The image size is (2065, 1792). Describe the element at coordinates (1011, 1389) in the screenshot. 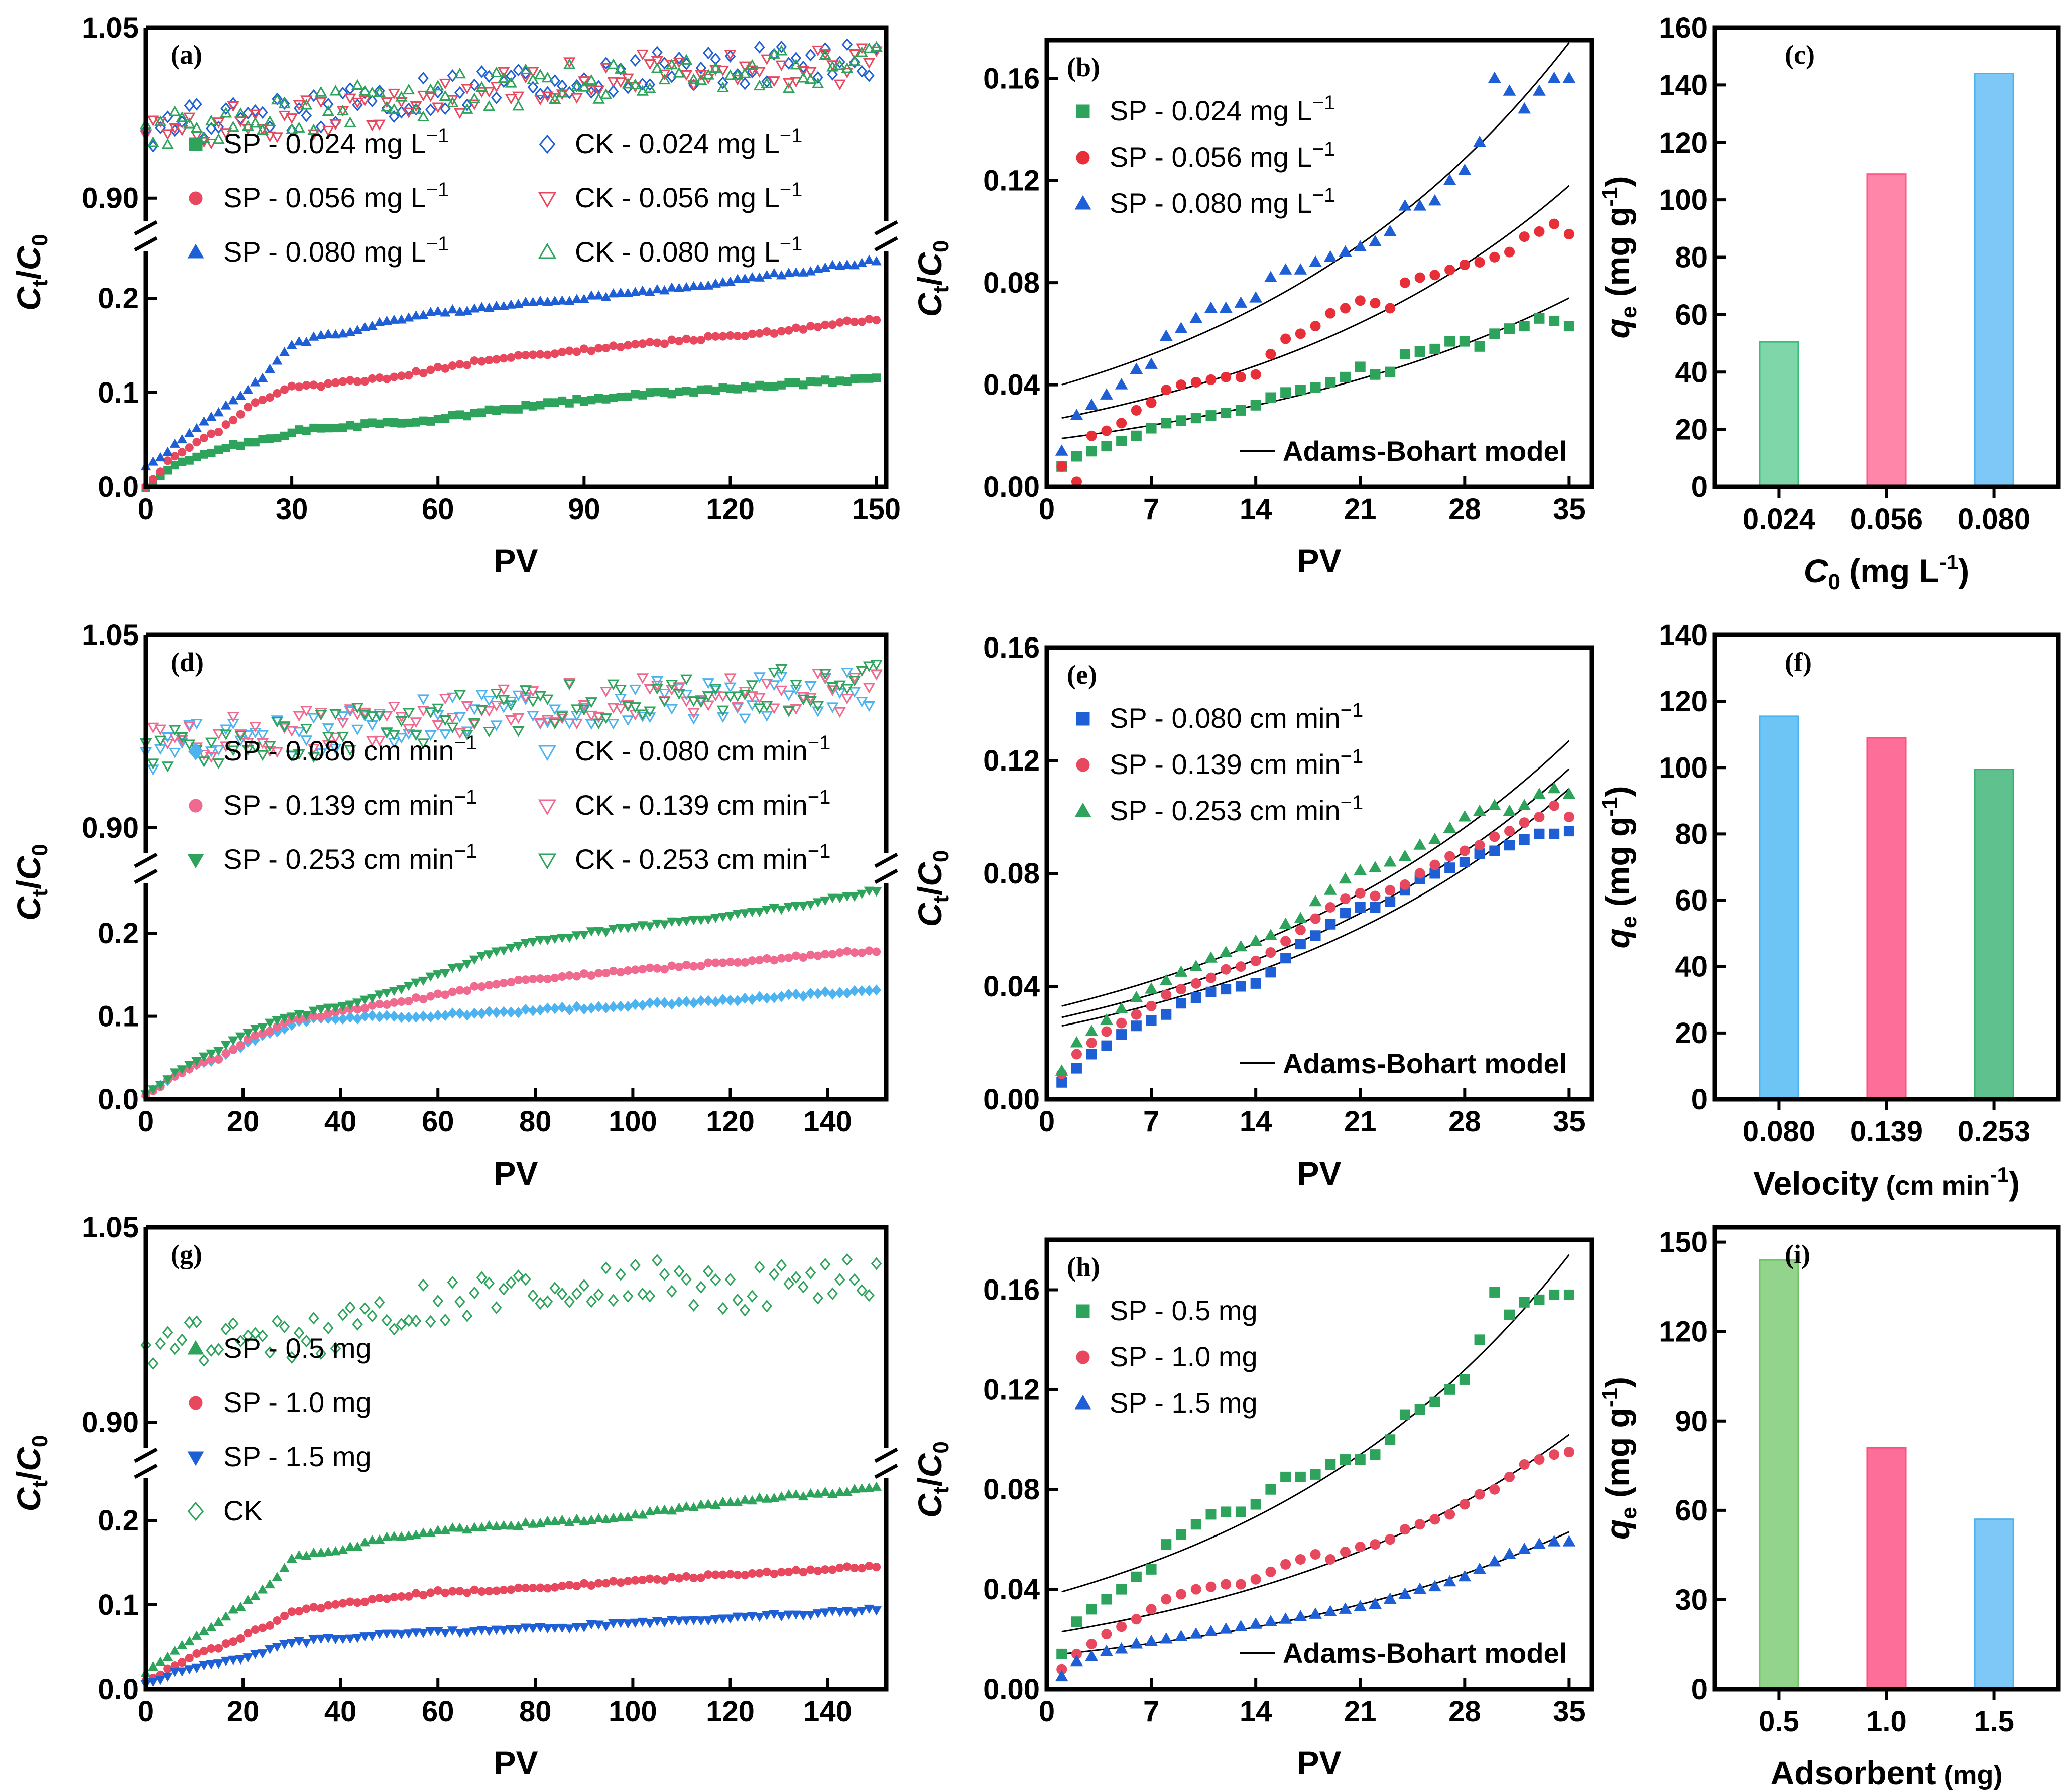

I see `y-tick-label: 0.12` at that location.